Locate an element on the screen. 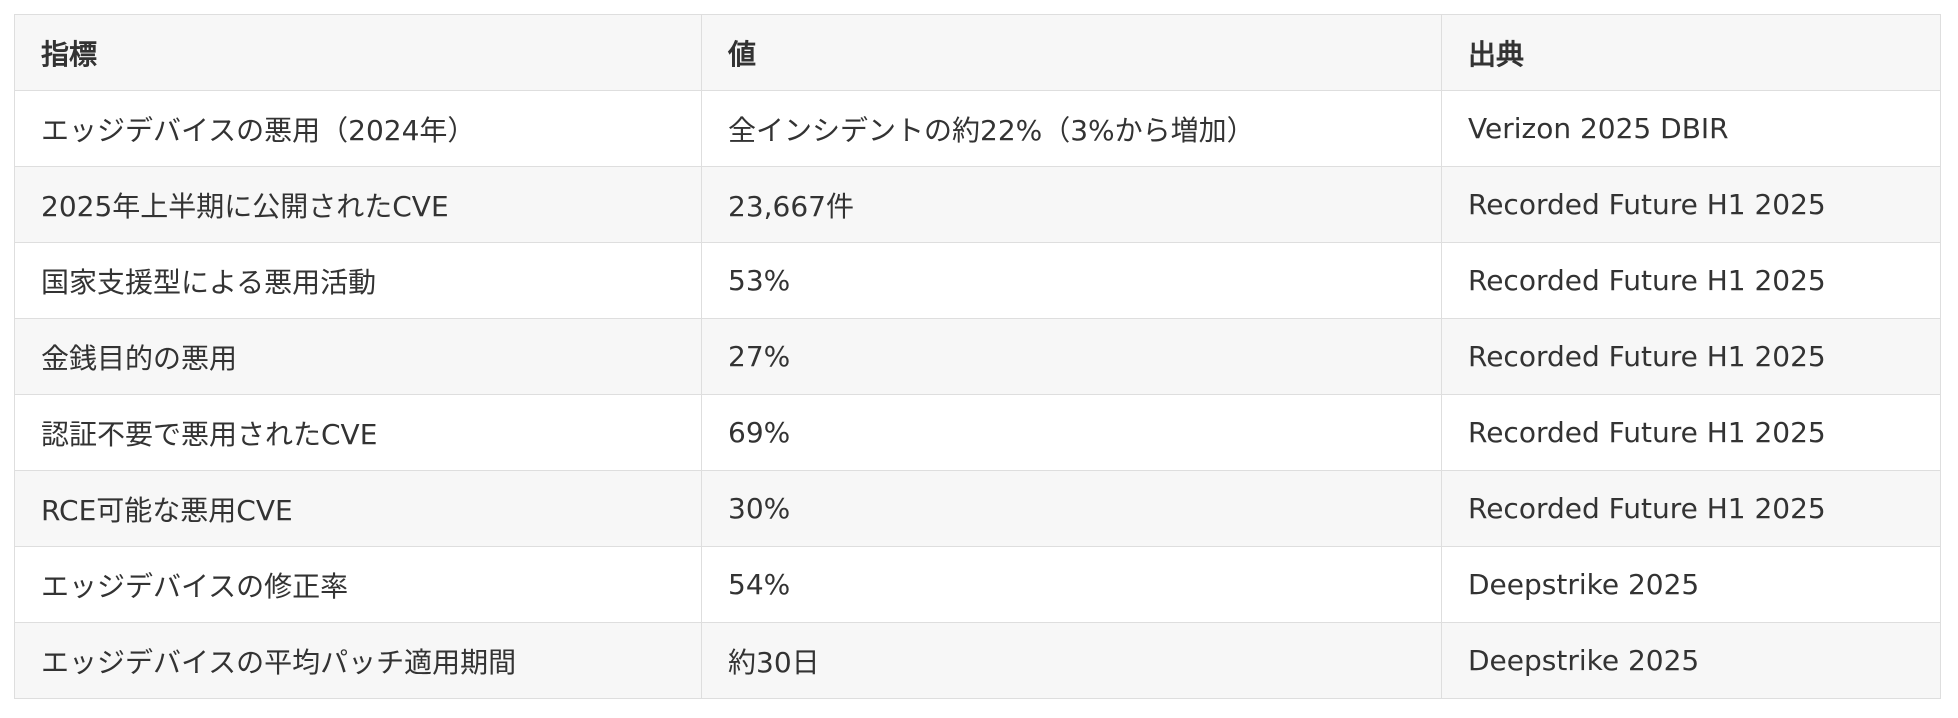 Image resolution: width=1958 pixels, height=718 pixels. table-row: 金銭目的の悪用 27% Recorded Future H1 2025 is located at coordinates (977, 356).